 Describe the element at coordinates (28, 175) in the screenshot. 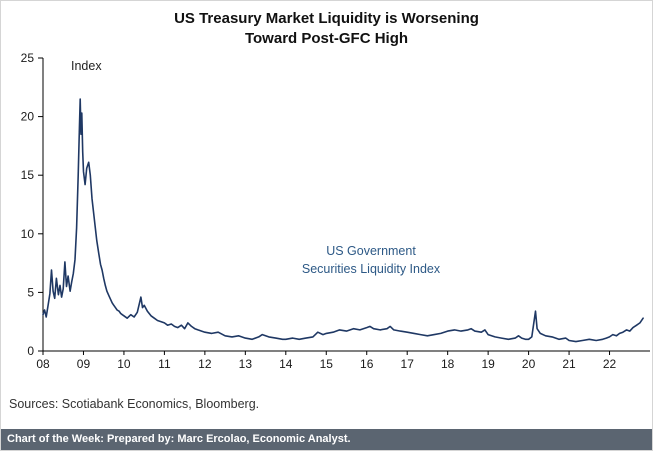

I see `y-tick-label: 15` at that location.